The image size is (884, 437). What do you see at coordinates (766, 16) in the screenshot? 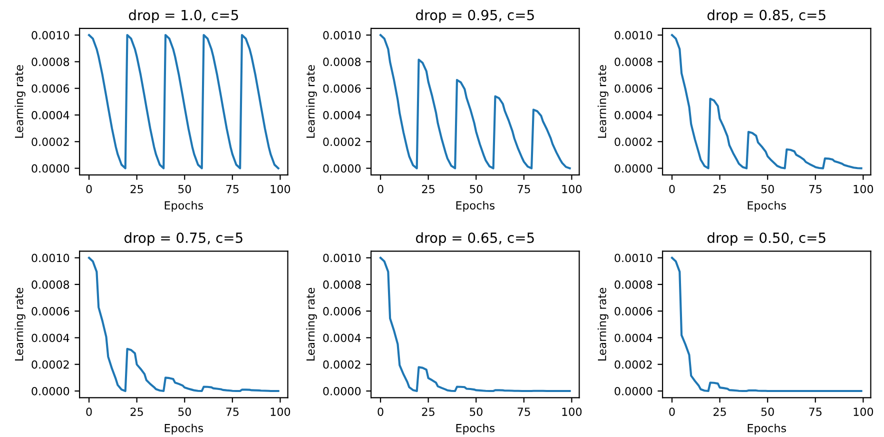
I see `chart-title: drop = 0.85, c=5` at bounding box center [766, 16].